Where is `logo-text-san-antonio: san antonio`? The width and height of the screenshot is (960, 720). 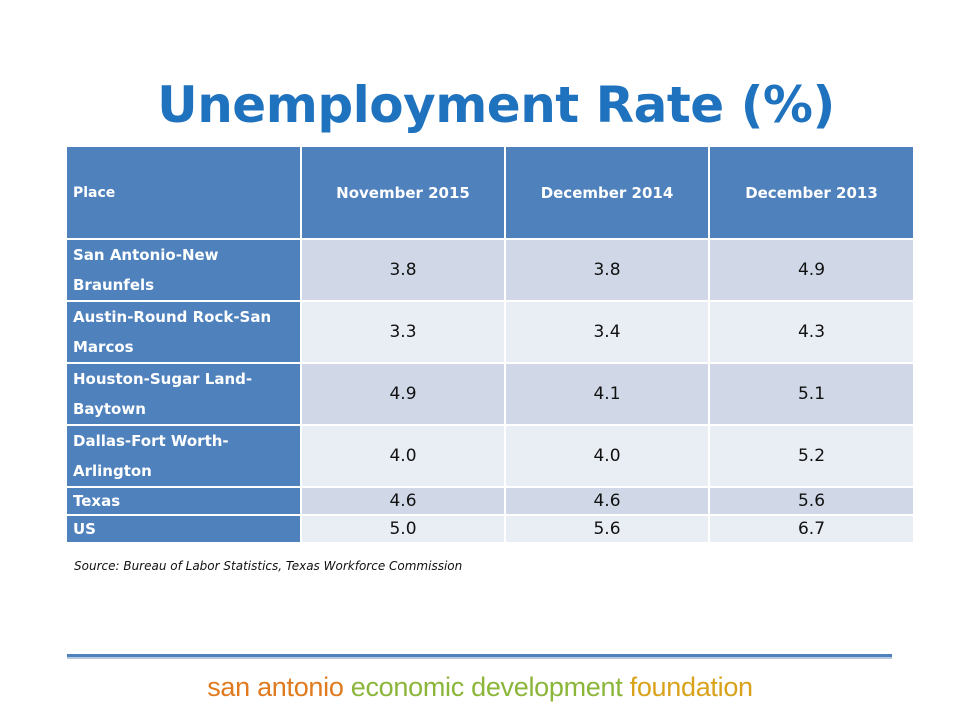 logo-text-san-antonio: san antonio is located at coordinates (275, 687).